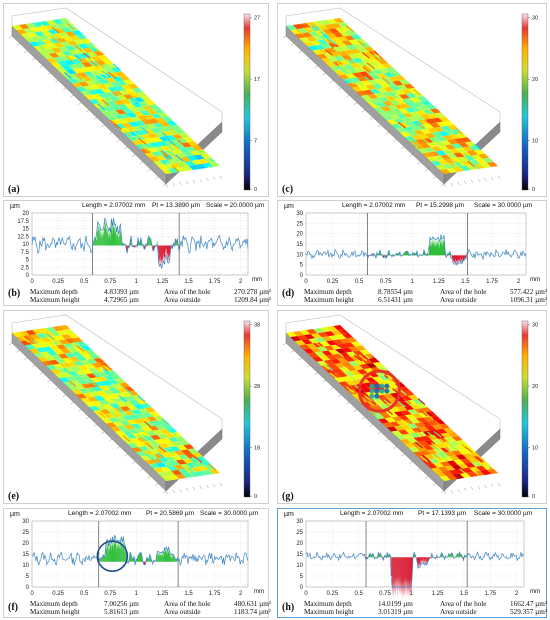 This screenshot has width=550, height=620. What do you see at coordinates (410, 100) in the screenshot?
I see `surface-plot-c: 30 20 10 0` at bounding box center [410, 100].